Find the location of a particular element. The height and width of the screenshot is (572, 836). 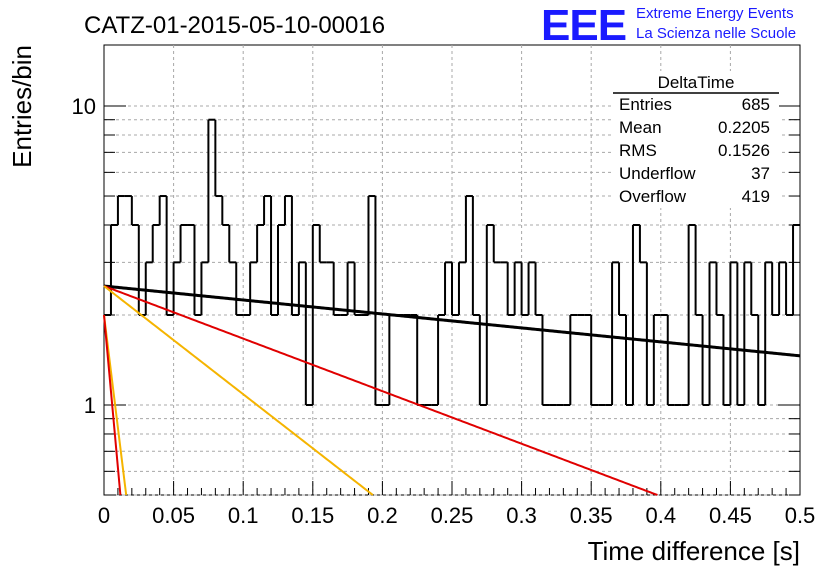

y-axis-label: Entries/bin is located at coordinates (22, 106).